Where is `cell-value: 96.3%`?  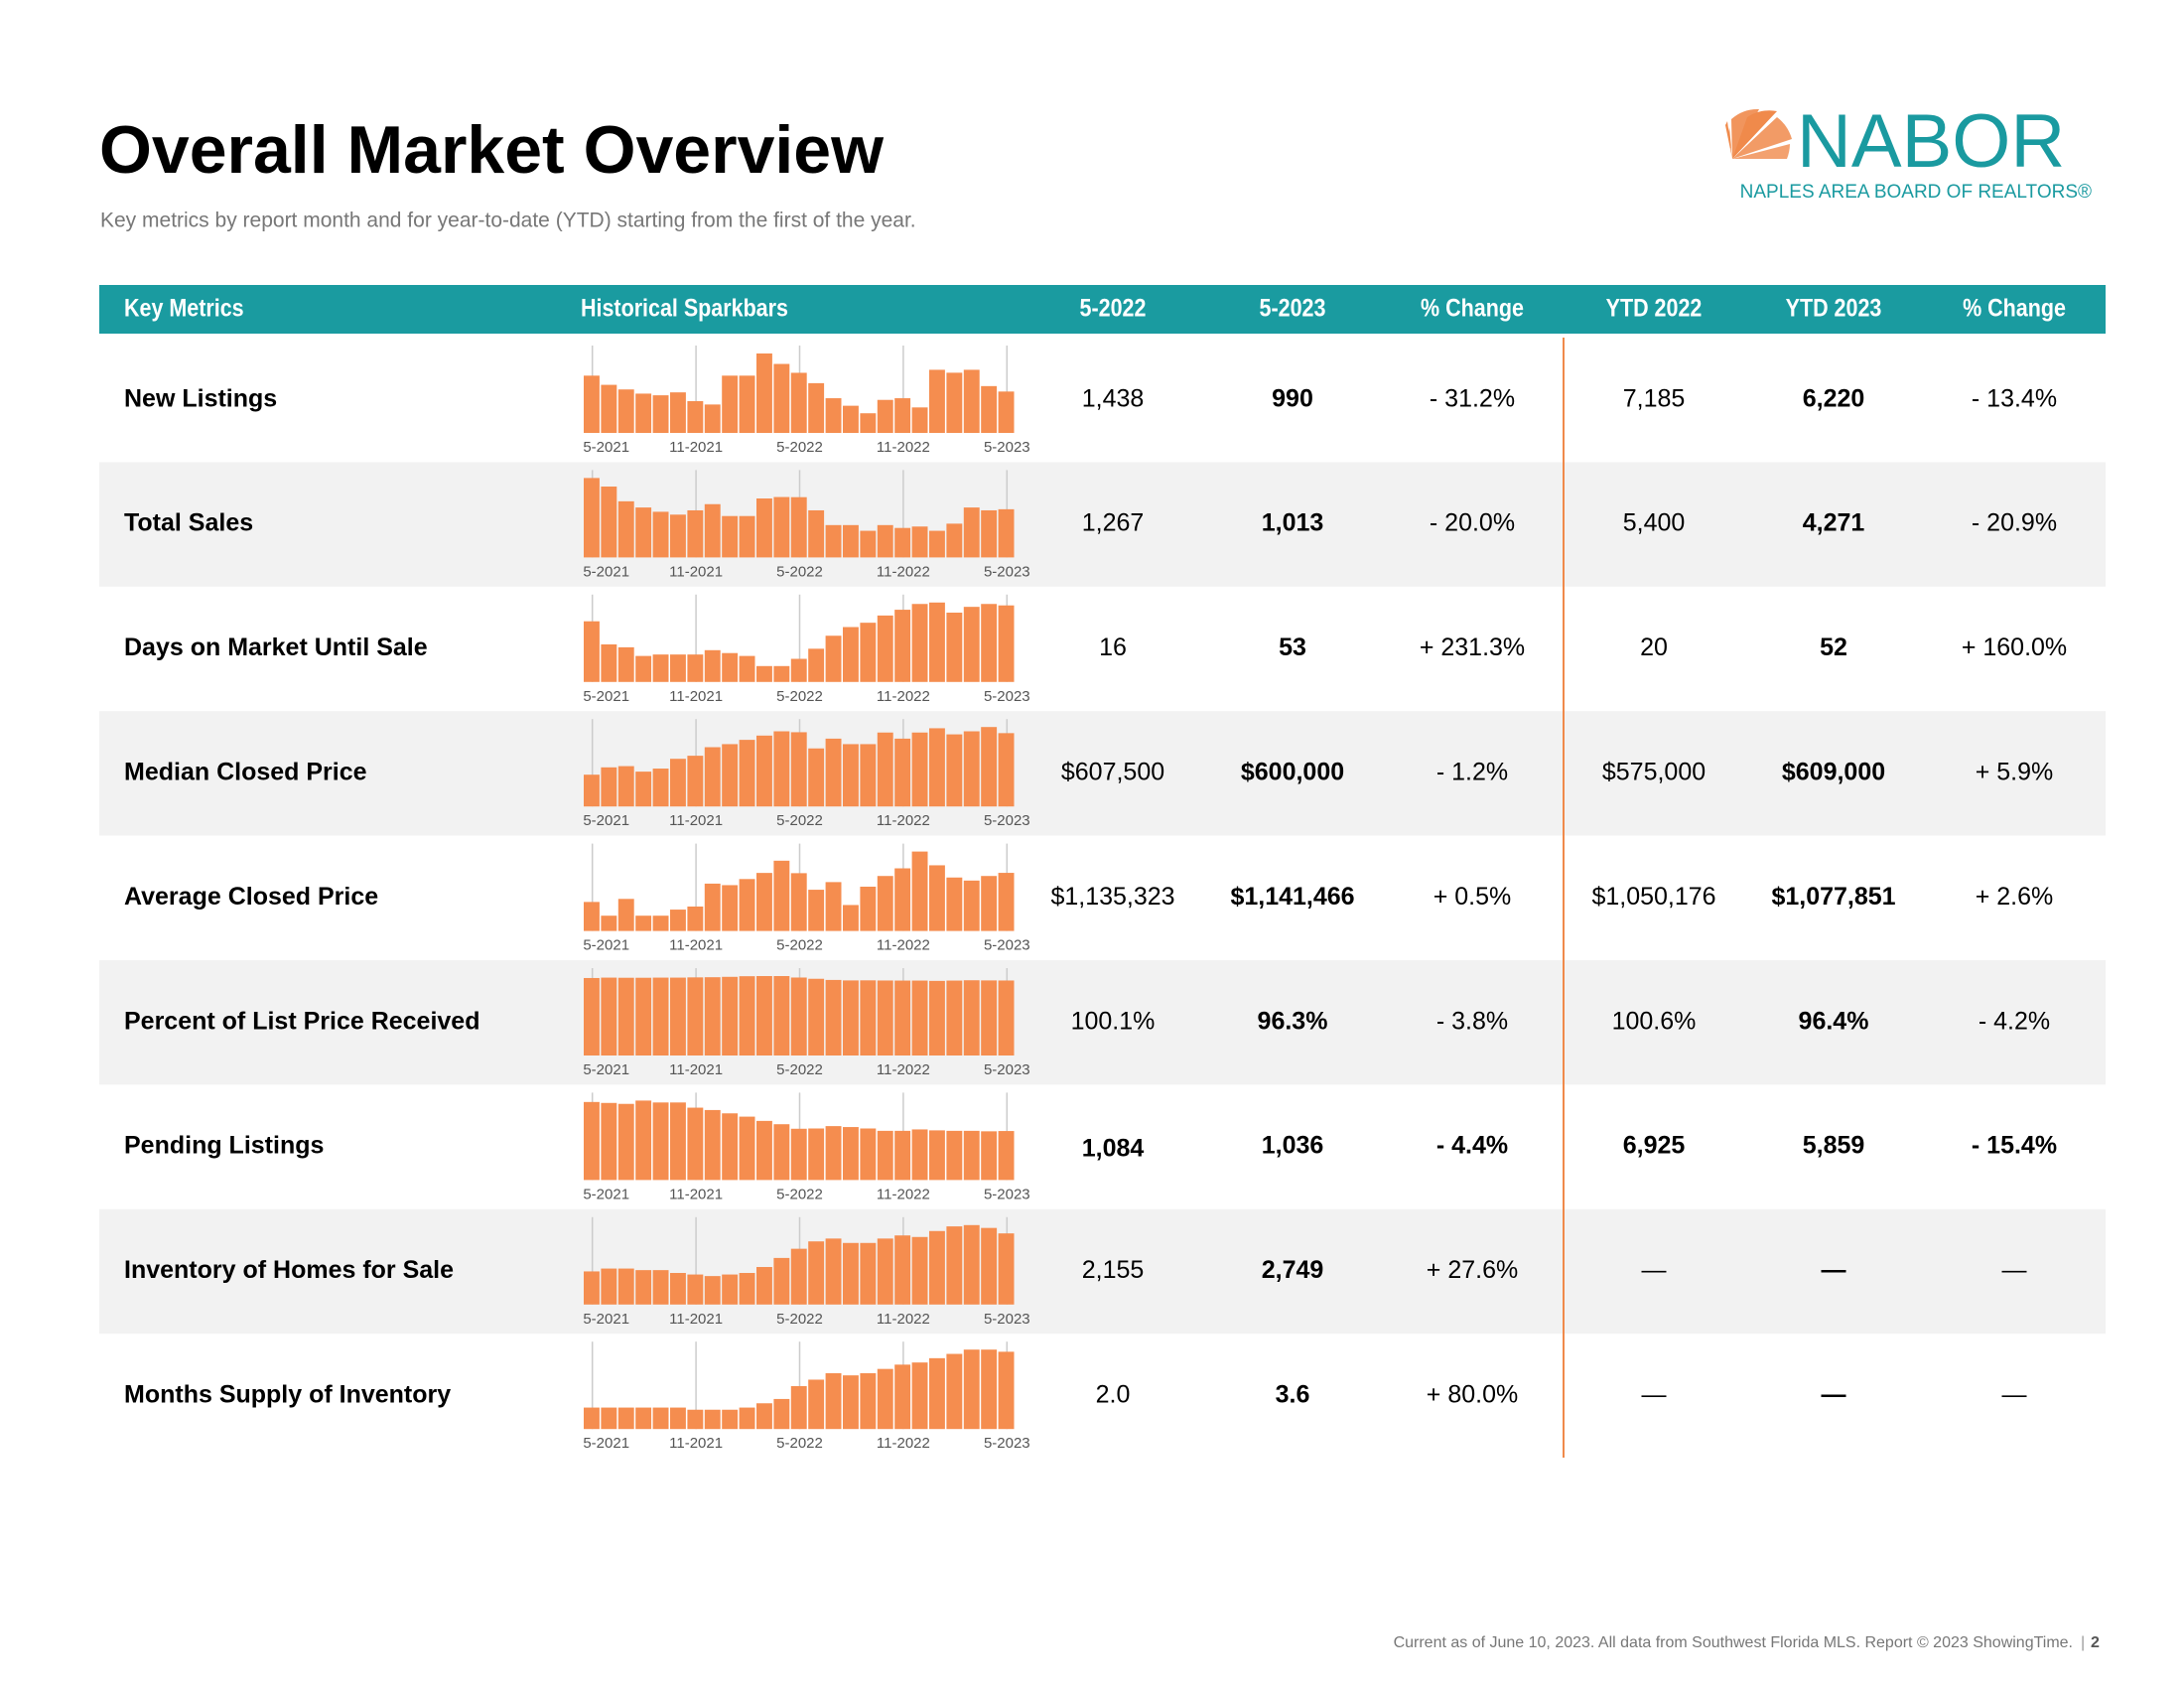
cell-value: 96.3% is located at coordinates (1293, 1021).